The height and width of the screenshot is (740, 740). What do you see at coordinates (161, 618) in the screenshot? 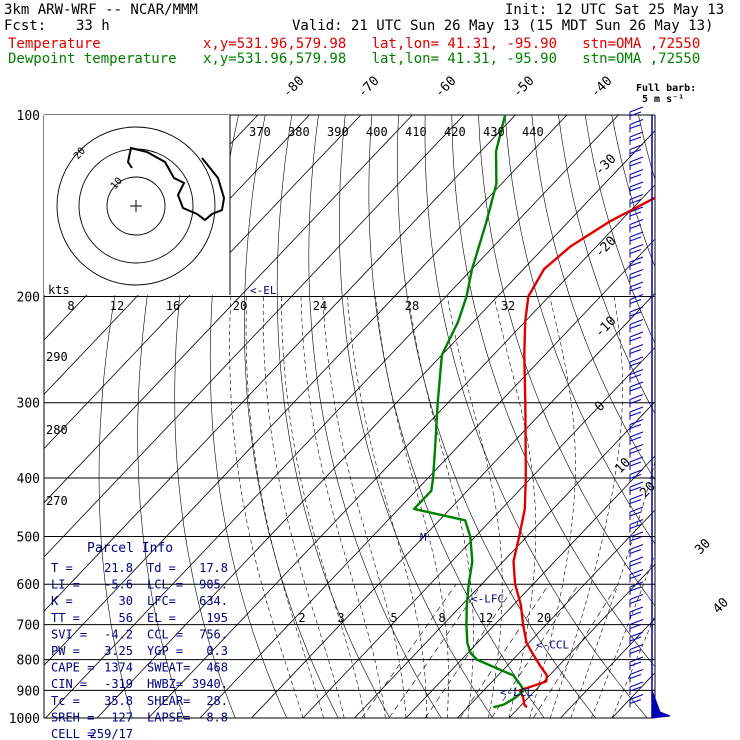
I see `parcel-key: EL =` at bounding box center [161, 618].